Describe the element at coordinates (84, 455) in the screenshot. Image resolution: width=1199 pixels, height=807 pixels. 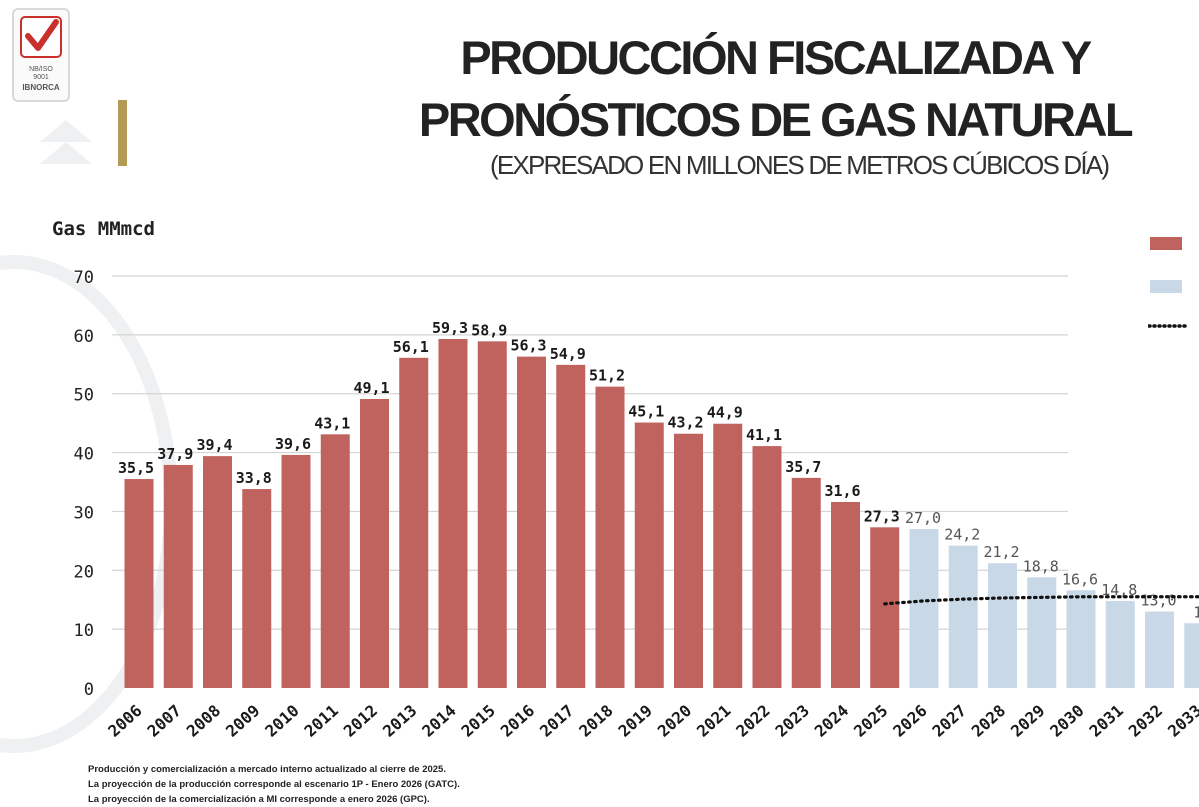
I see `y-tick-label: 40` at that location.